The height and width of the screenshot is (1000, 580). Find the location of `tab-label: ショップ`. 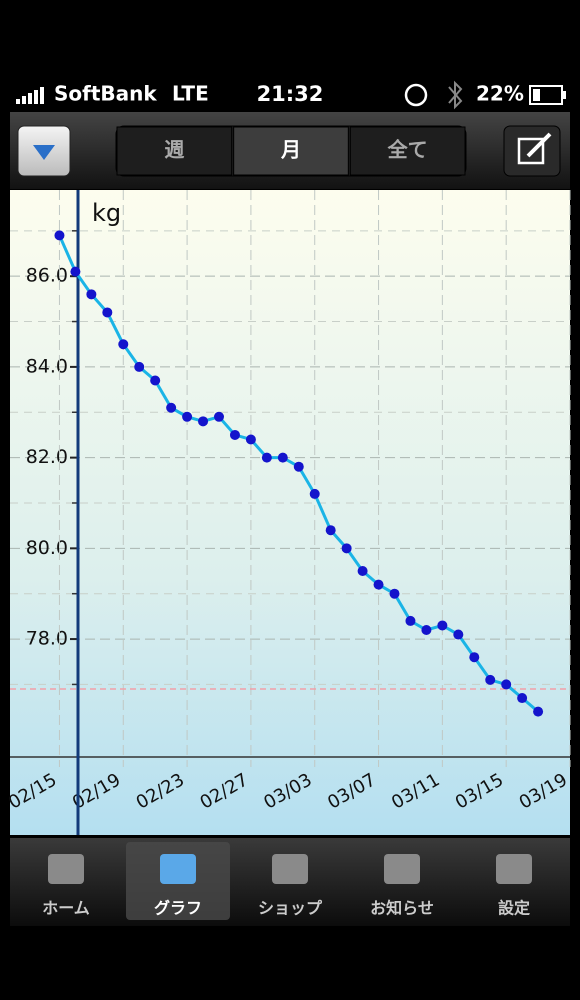

tab-label: ショップ is located at coordinates (290, 908).